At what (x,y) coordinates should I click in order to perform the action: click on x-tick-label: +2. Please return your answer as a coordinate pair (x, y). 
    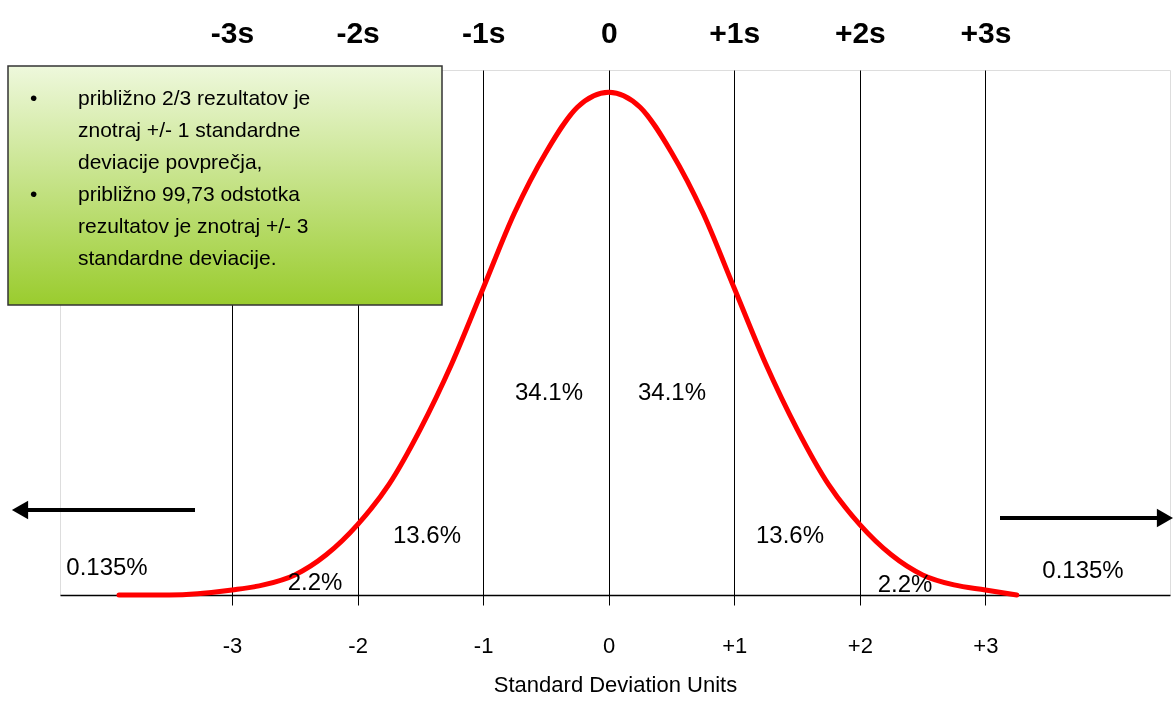
    Looking at the image, I should click on (860, 645).